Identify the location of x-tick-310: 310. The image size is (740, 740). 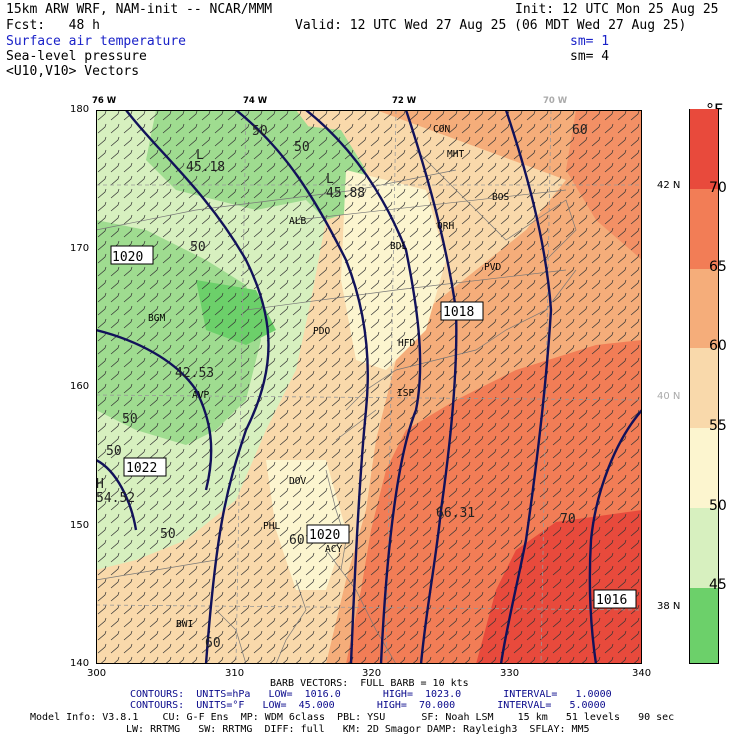
(235, 673).